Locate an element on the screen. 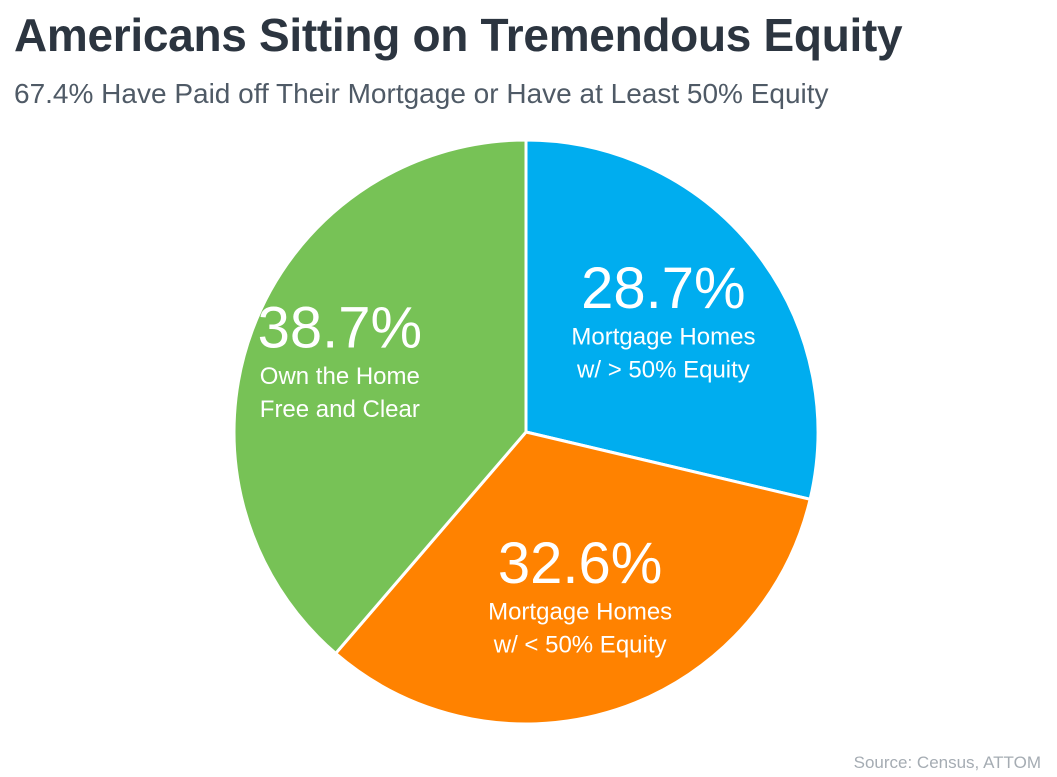 This screenshot has height=777, width=1057. source-note: Source: Census, ATTOM is located at coordinates (947, 762).